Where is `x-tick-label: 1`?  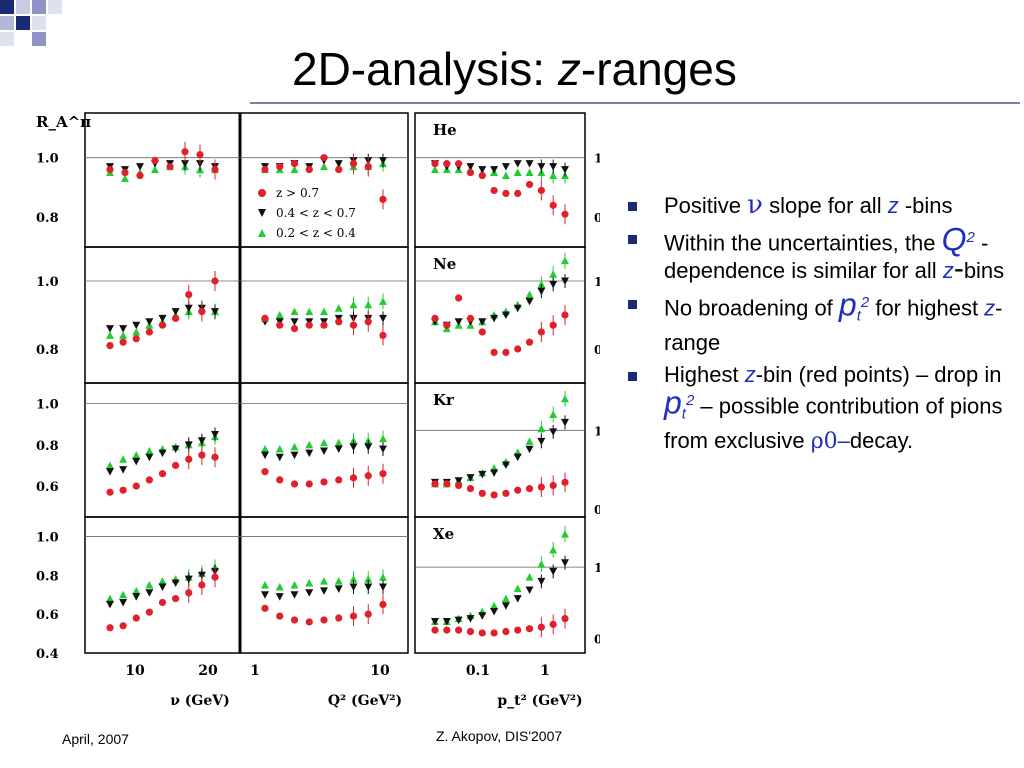 x-tick-label: 1 is located at coordinates (255, 671).